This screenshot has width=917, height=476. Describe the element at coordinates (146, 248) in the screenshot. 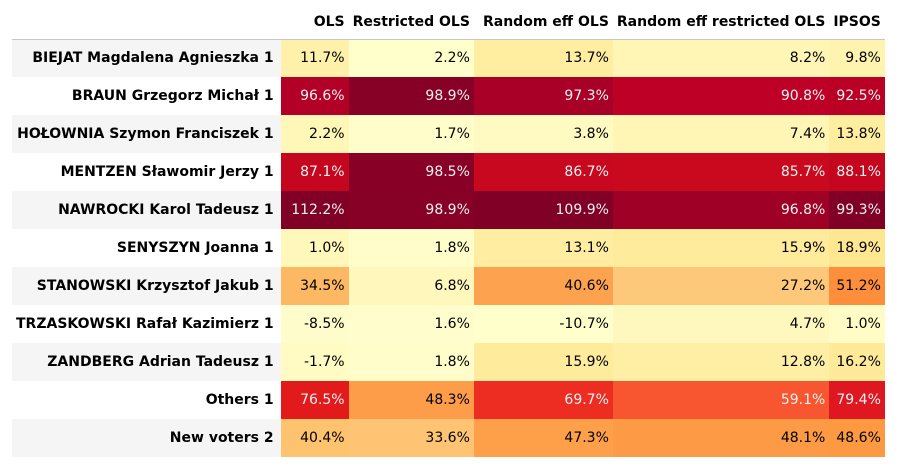

I see `row-label: SENYSZYN Joanna 1` at that location.